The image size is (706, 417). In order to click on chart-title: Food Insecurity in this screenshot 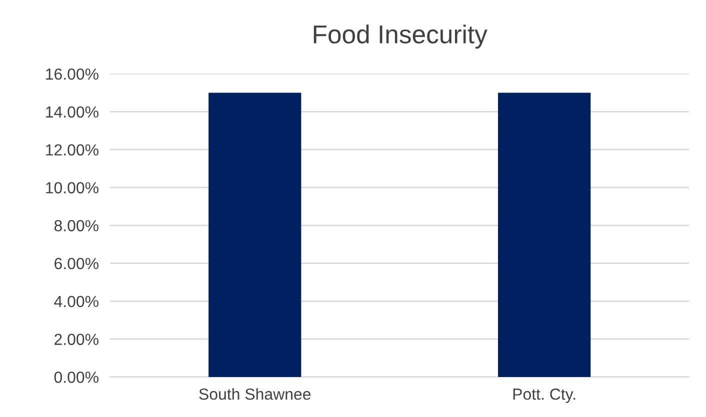, I will do `click(401, 36)`.